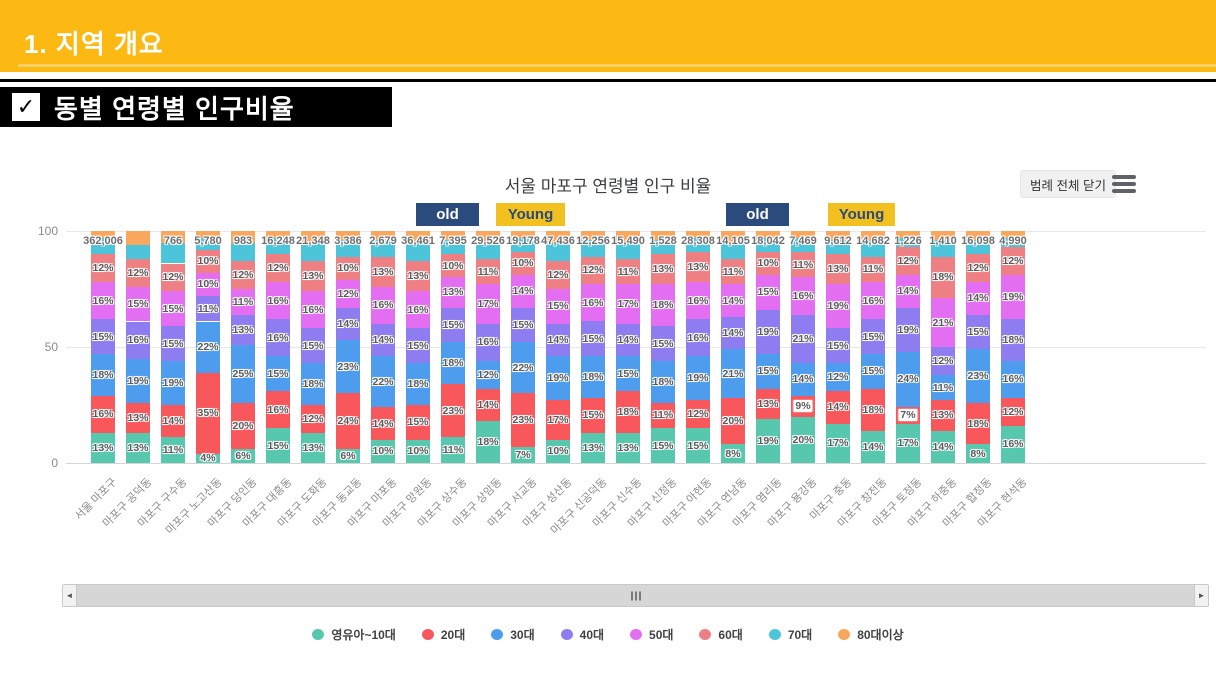 The image size is (1216, 684). What do you see at coordinates (721, 634) in the screenshot?
I see `legend-item-60대: 60대` at bounding box center [721, 634].